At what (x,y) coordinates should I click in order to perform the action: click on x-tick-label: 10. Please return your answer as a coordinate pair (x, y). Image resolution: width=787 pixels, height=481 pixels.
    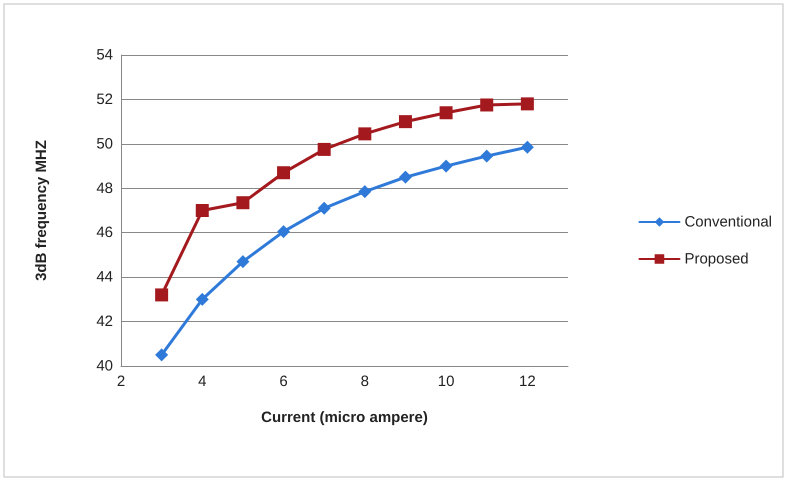
    Looking at the image, I should click on (446, 381).